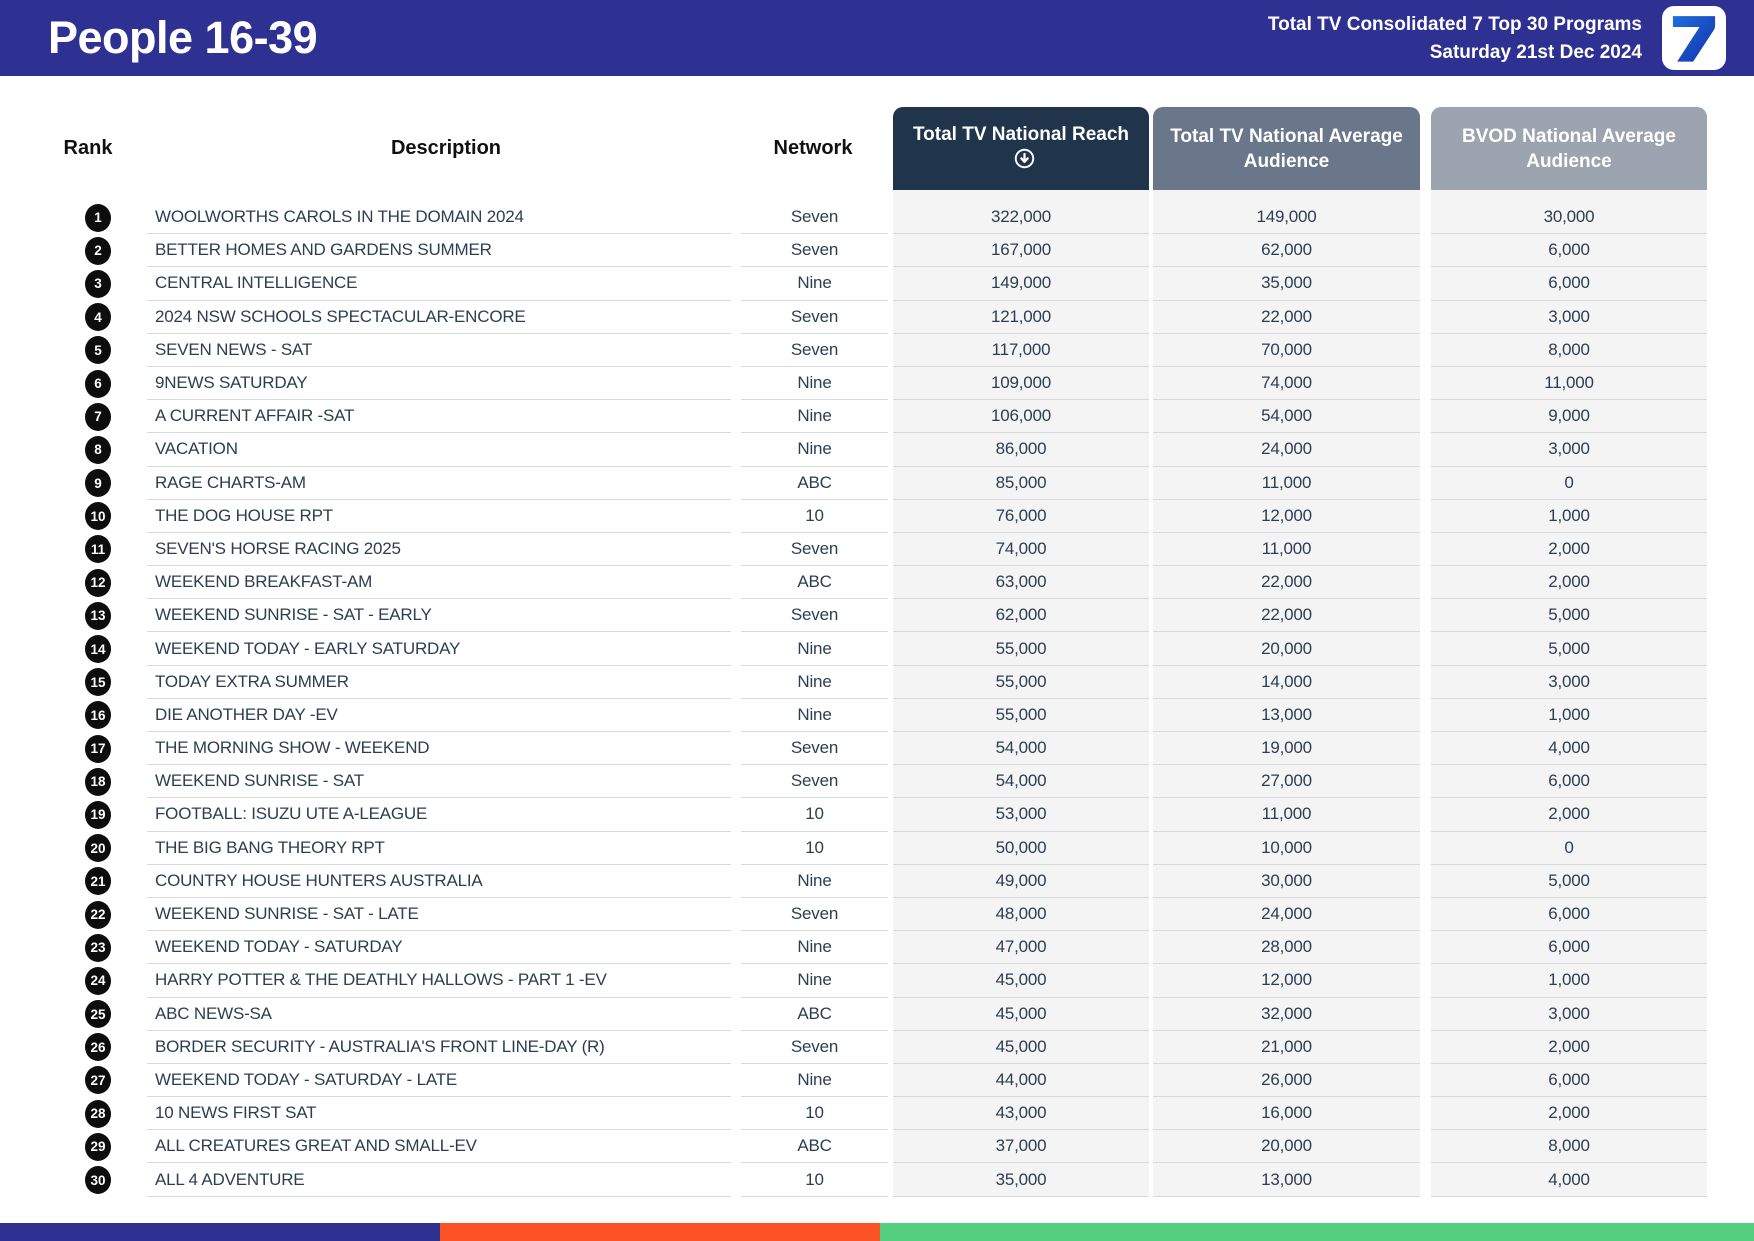  I want to click on rank-cell: 12, so click(98, 582).